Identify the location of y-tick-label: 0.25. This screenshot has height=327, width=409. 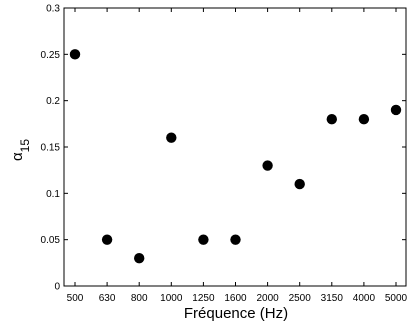
(51, 55).